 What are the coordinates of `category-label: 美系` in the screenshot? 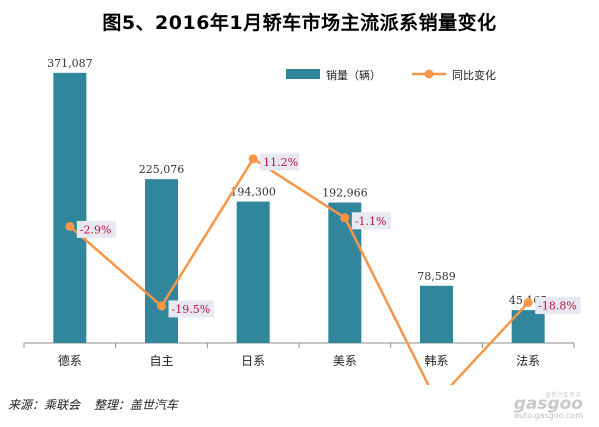 It's located at (345, 361).